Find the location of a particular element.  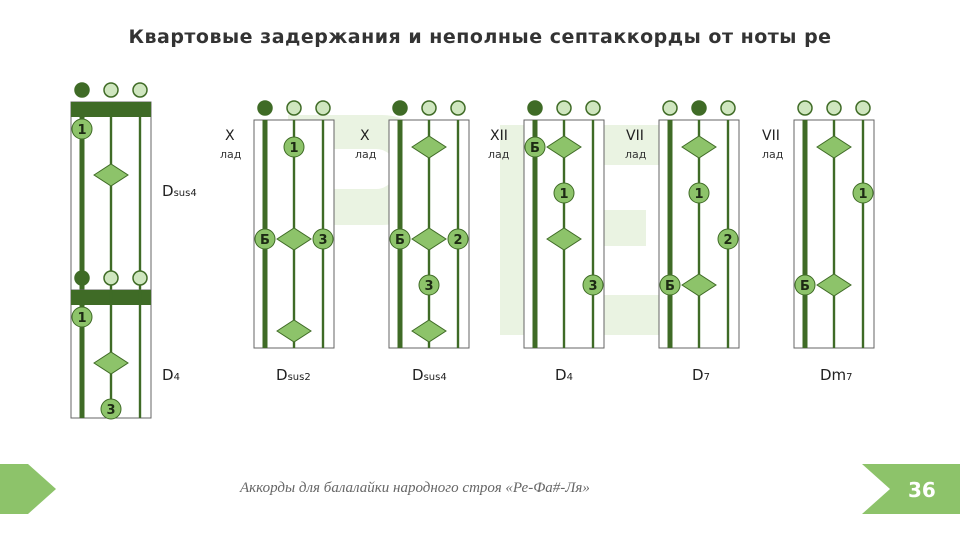

page-number: 36 is located at coordinates (922, 490).